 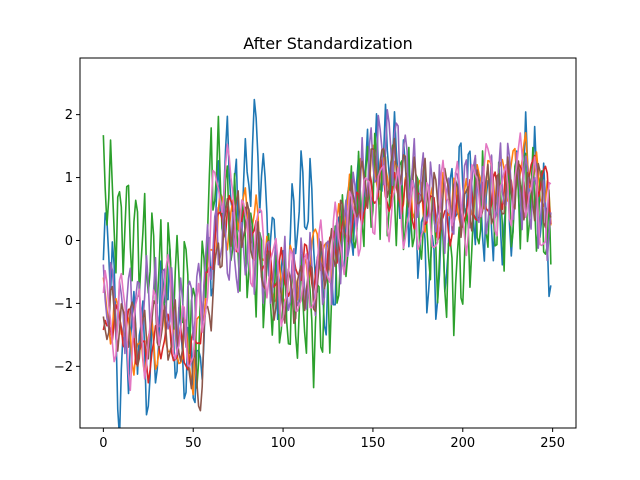 I want to click on x-tick-label: 200, so click(x=462, y=443).